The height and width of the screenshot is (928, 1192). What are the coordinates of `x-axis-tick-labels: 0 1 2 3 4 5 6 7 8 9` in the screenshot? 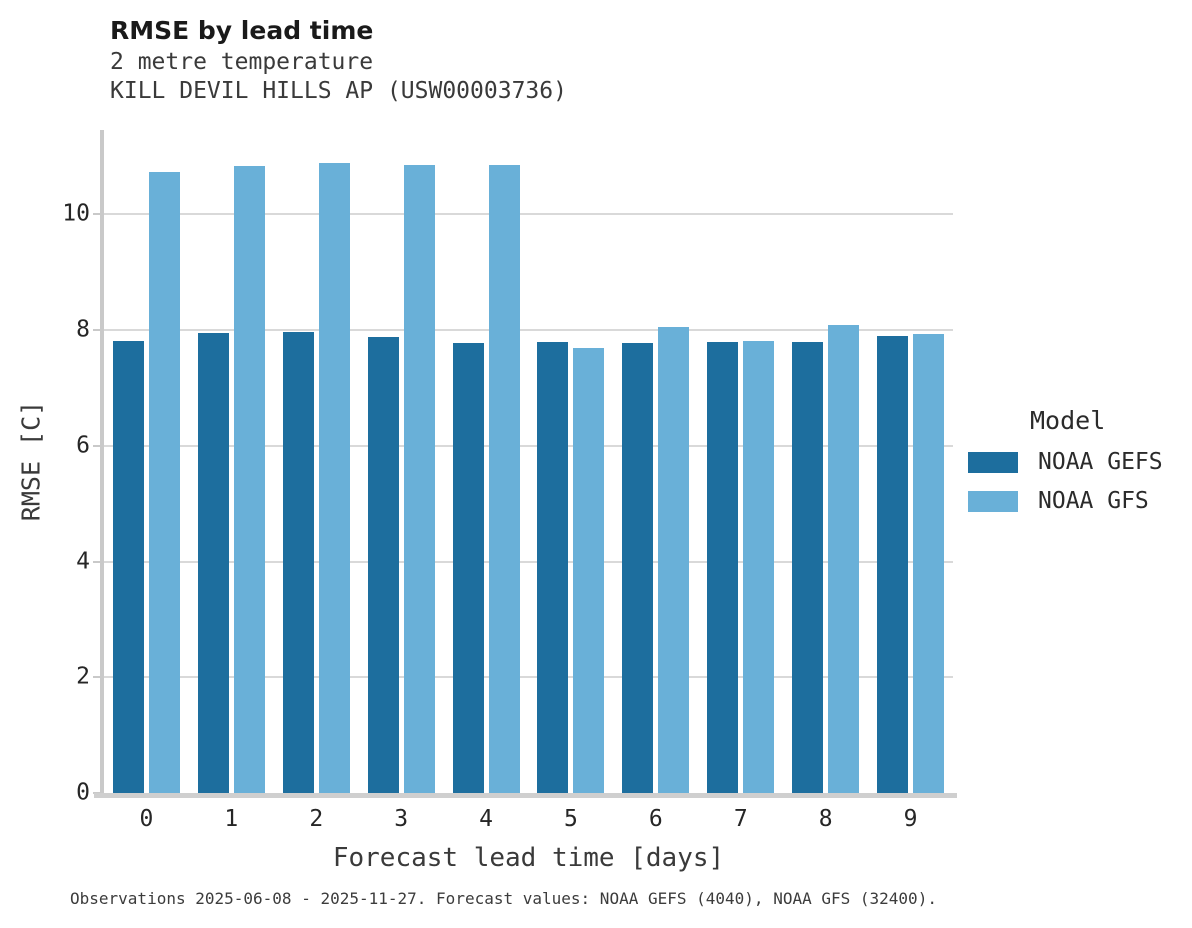 It's located at (528, 820).